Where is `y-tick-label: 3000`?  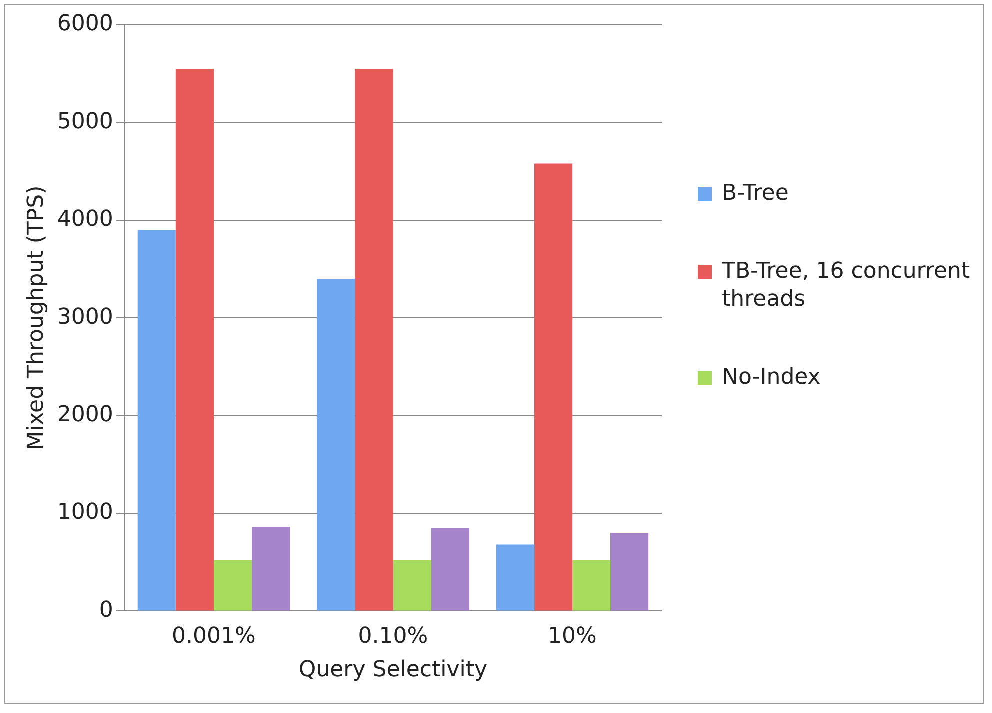 y-tick-label: 3000 is located at coordinates (85, 317).